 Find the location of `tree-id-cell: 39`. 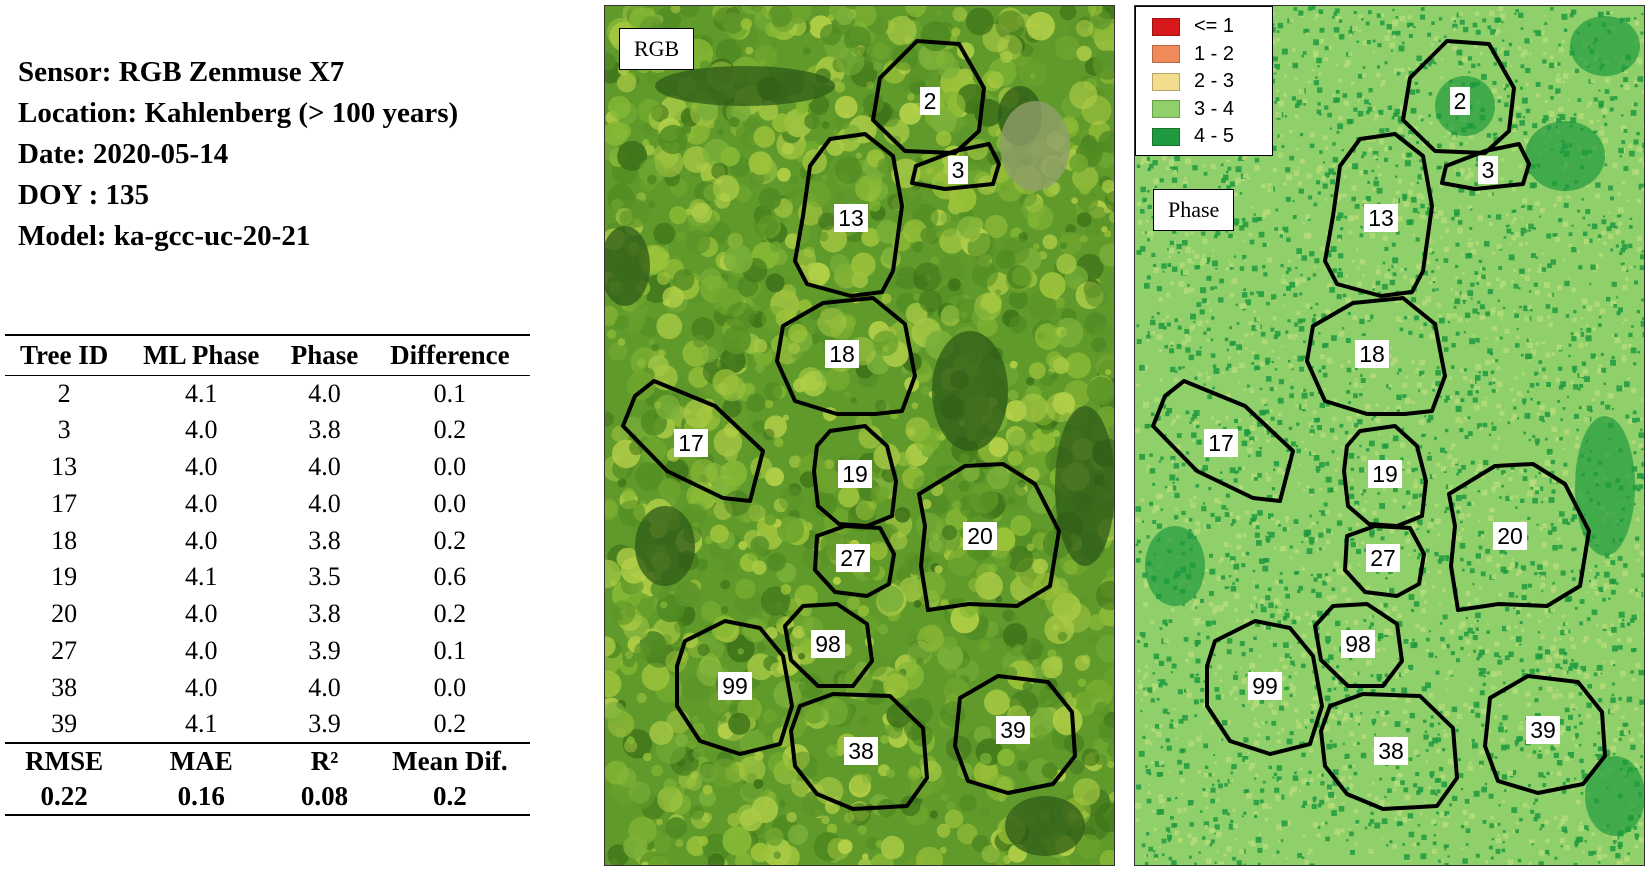

tree-id-cell: 39 is located at coordinates (64, 724).